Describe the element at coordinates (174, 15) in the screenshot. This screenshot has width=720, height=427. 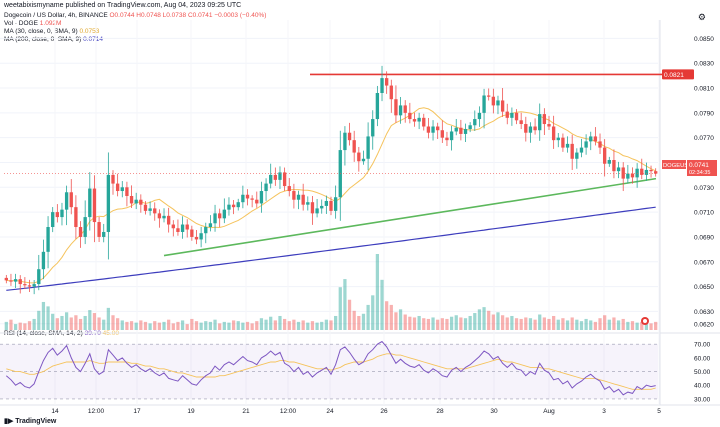
I see `ohlc-low: L0.0738` at that location.